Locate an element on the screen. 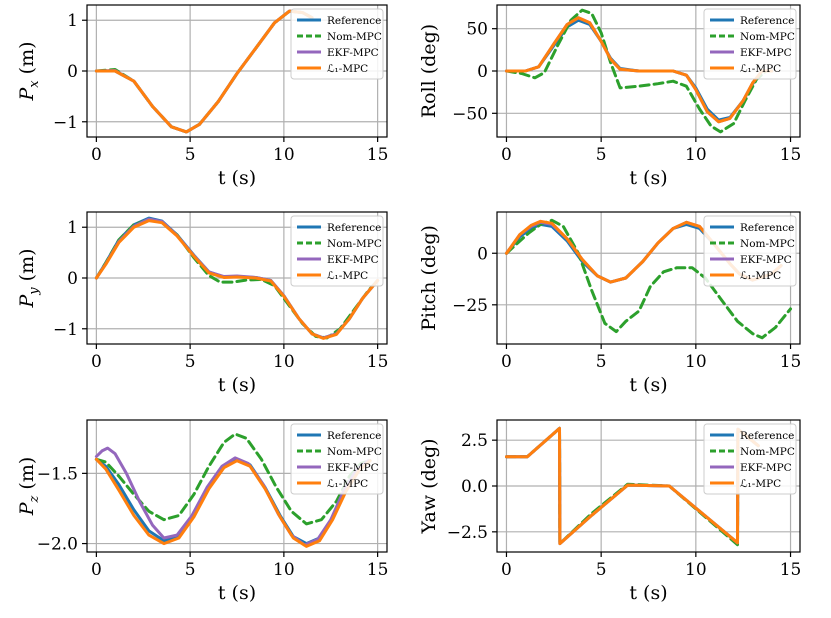  tick-label-x-yaw-1: 5 is located at coordinates (601, 570).